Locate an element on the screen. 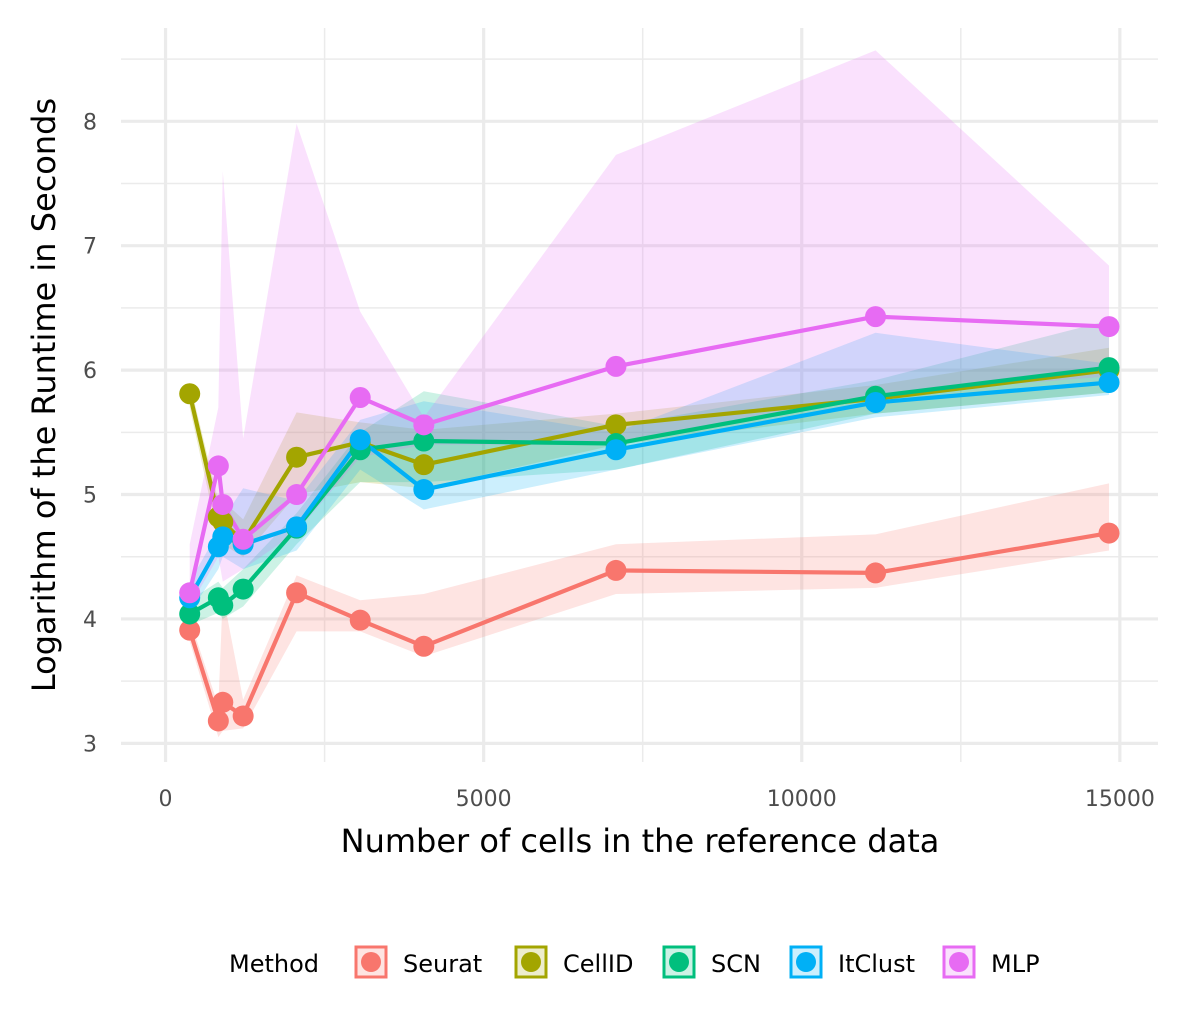  legend-dot-itclust is located at coordinates (806, 962).